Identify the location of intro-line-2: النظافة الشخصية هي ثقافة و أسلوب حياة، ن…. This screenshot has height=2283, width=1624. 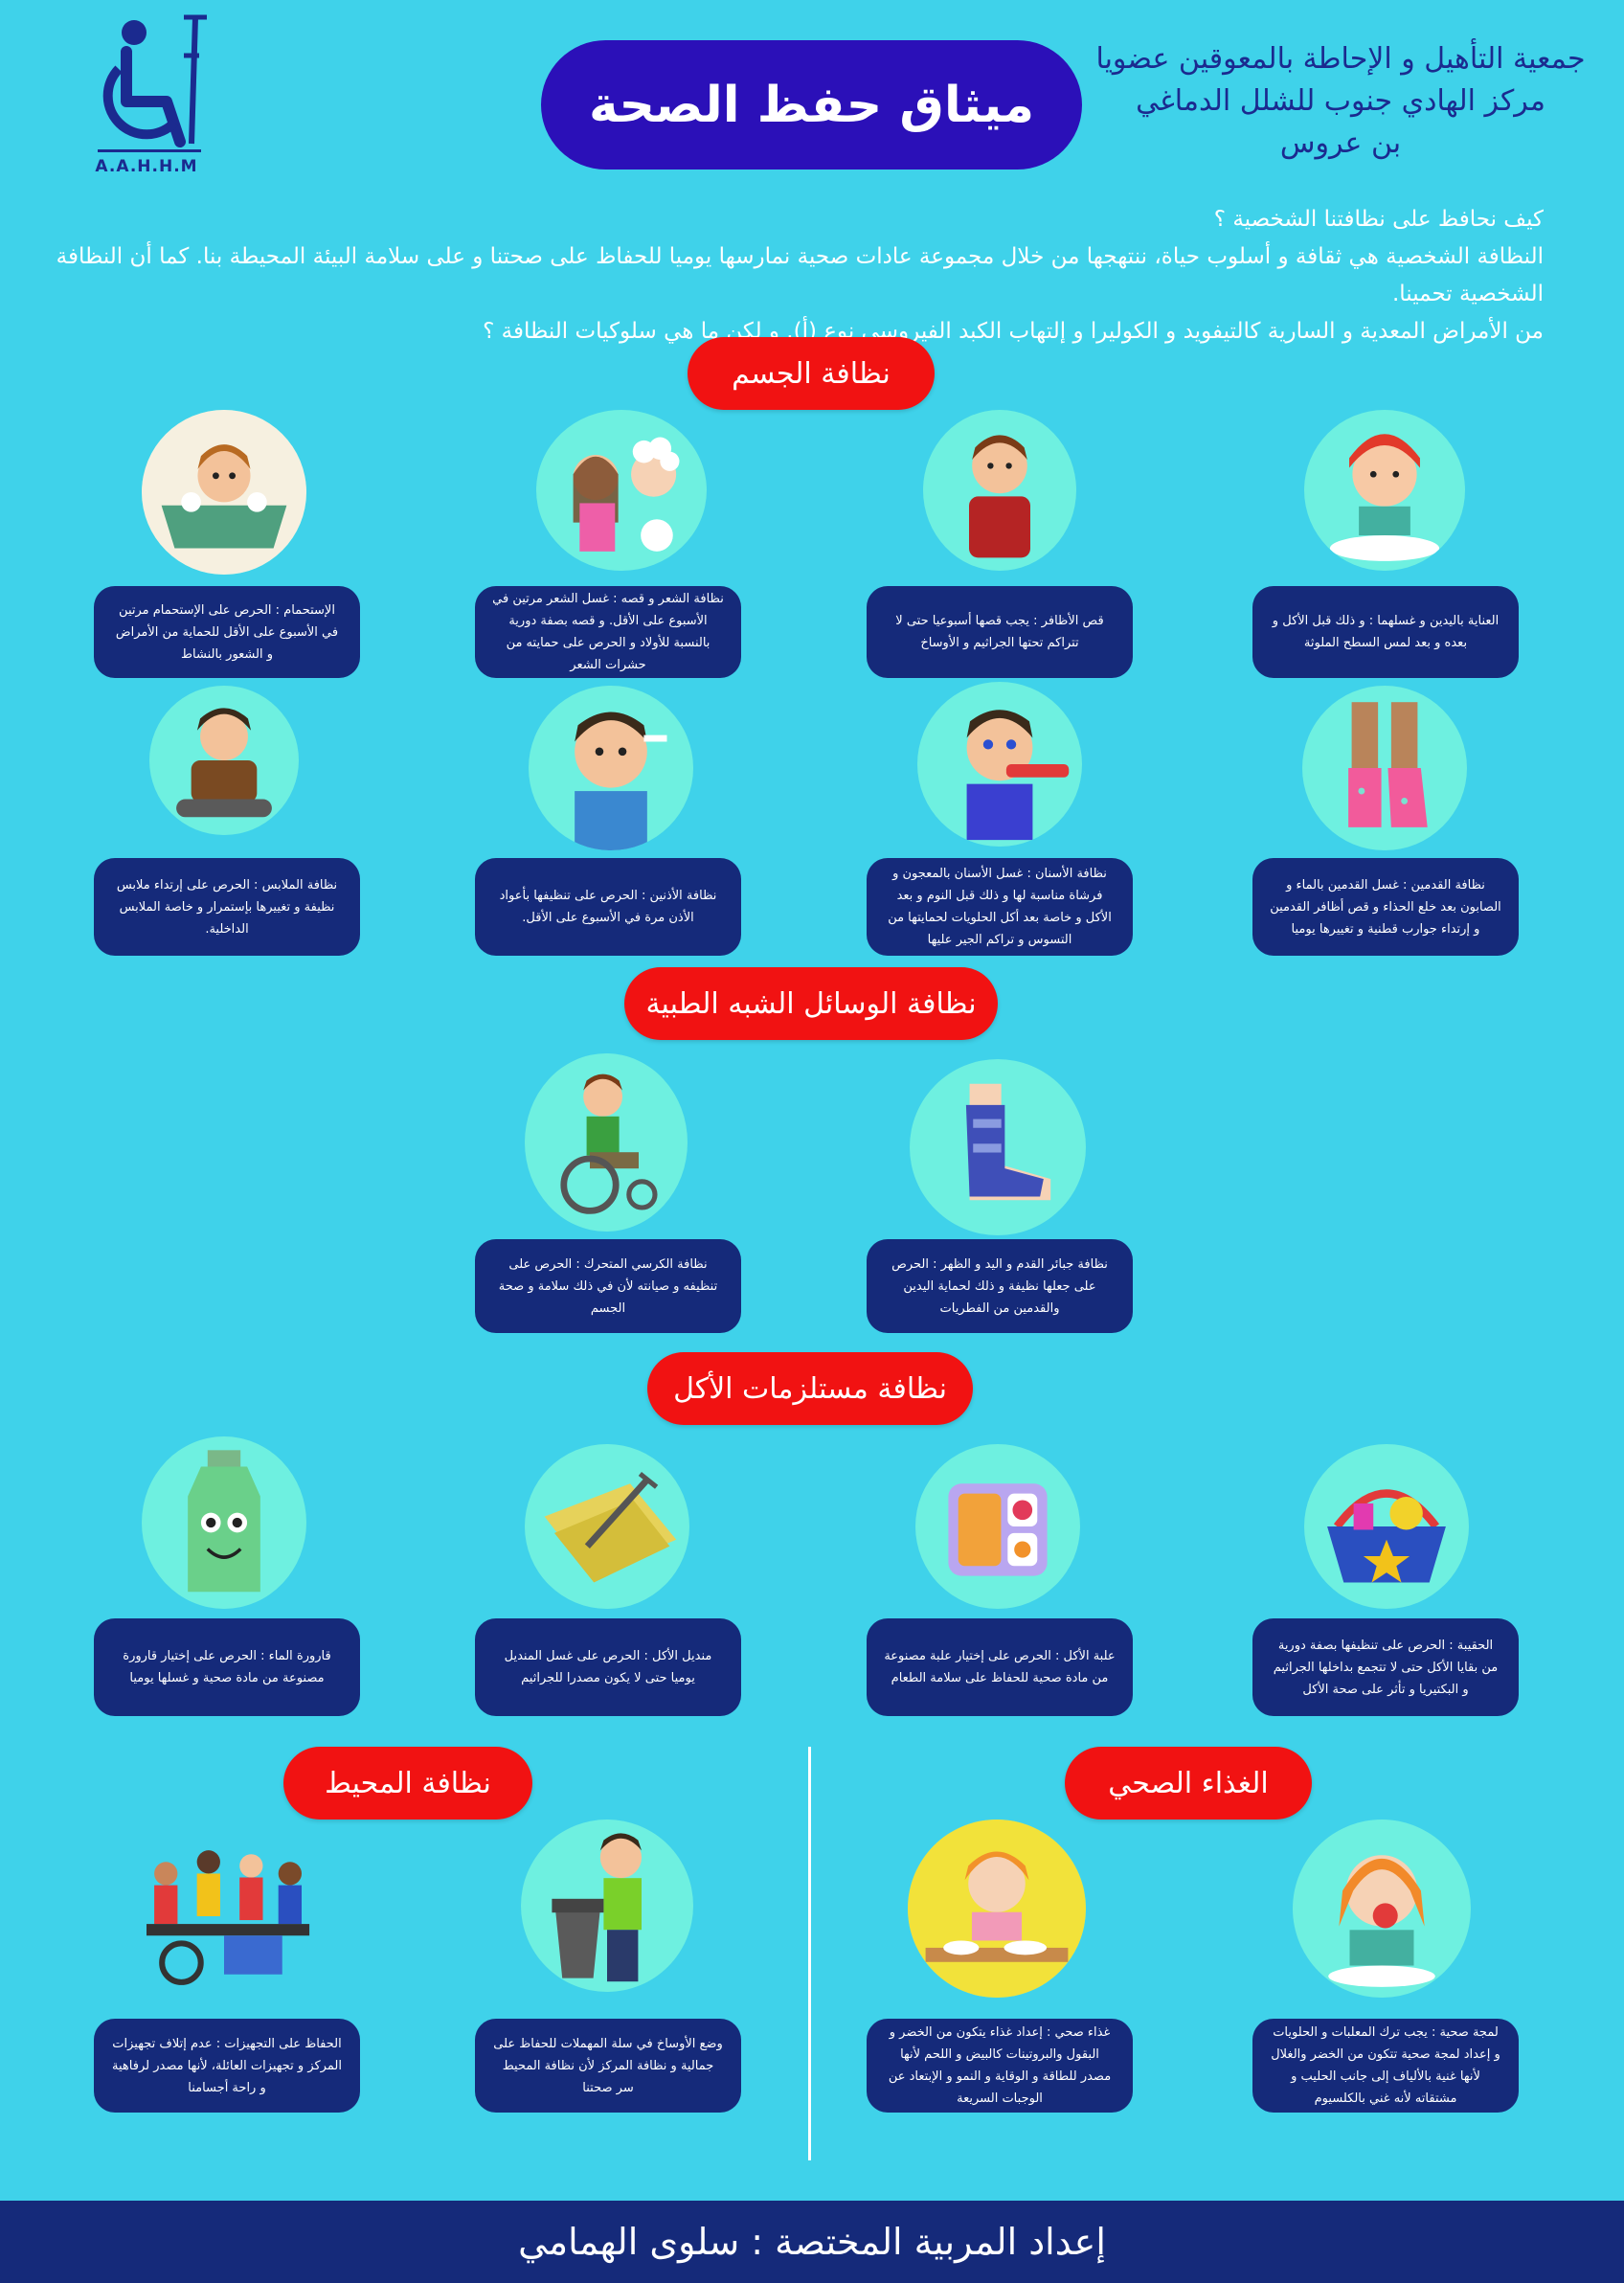
(800, 275).